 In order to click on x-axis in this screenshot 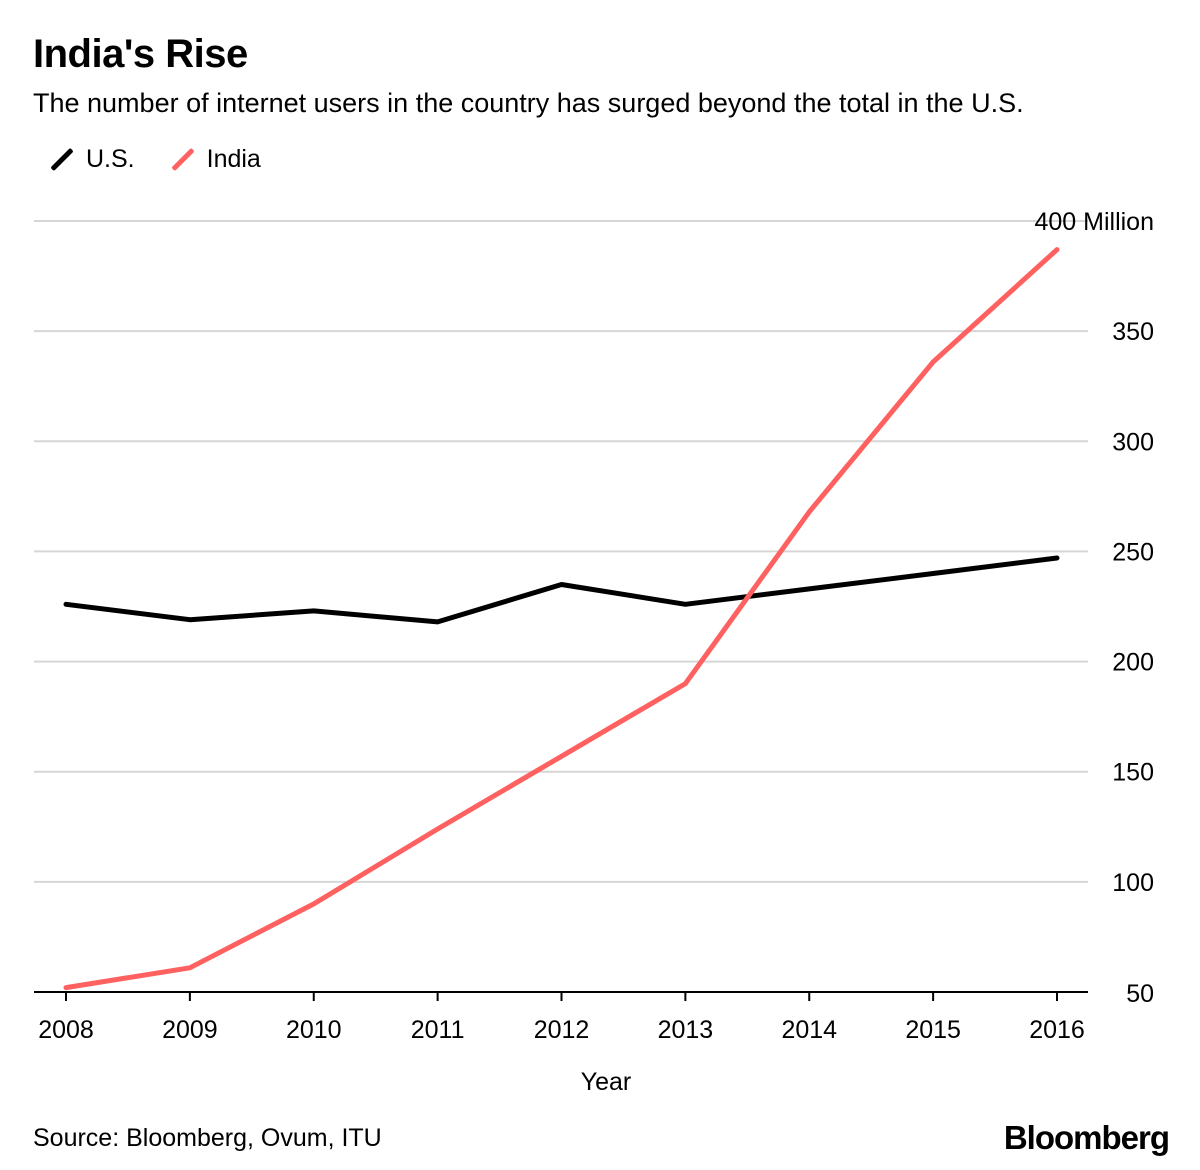, I will do `click(561, 996)`.